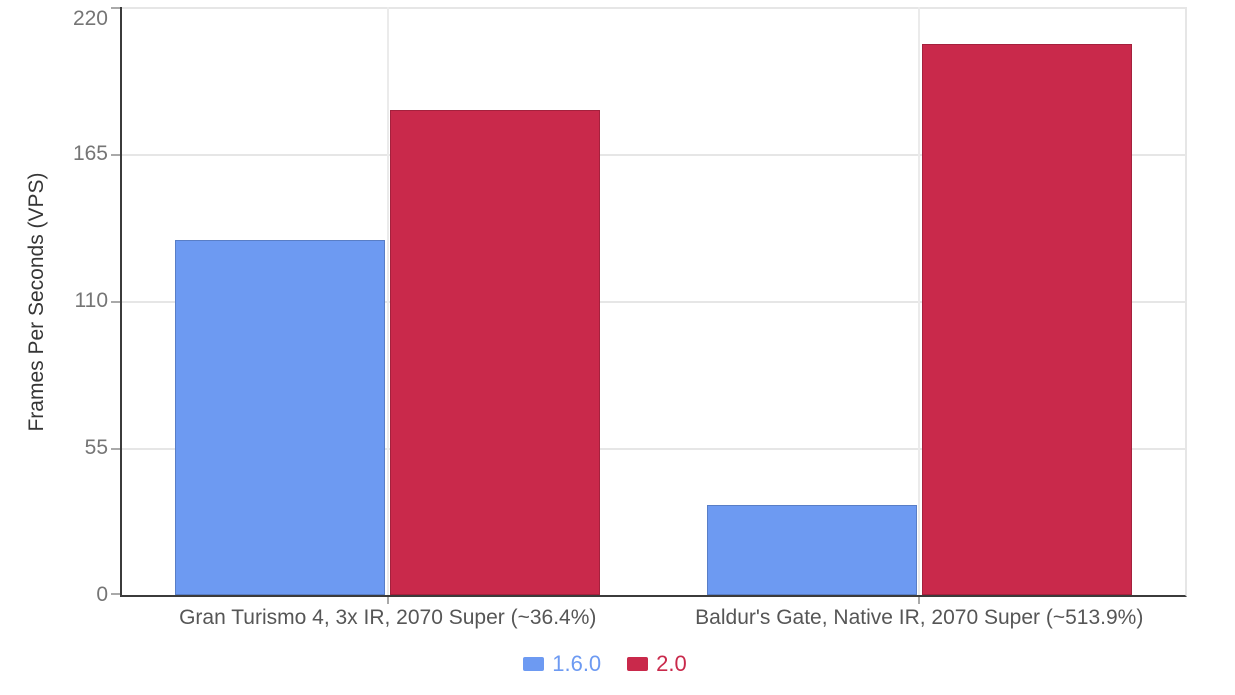 This screenshot has width=1235, height=695. What do you see at coordinates (96, 447) in the screenshot?
I see `y-tick-label-55: 55` at bounding box center [96, 447].